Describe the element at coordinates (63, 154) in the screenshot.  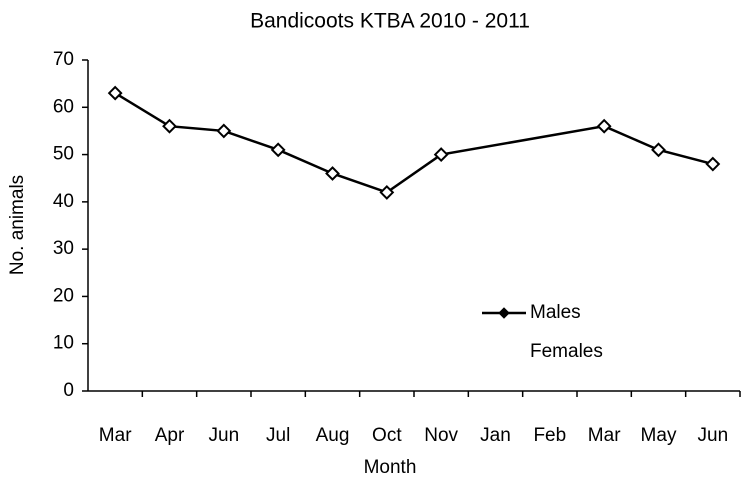
I see `y-tick-label: 50` at that location.